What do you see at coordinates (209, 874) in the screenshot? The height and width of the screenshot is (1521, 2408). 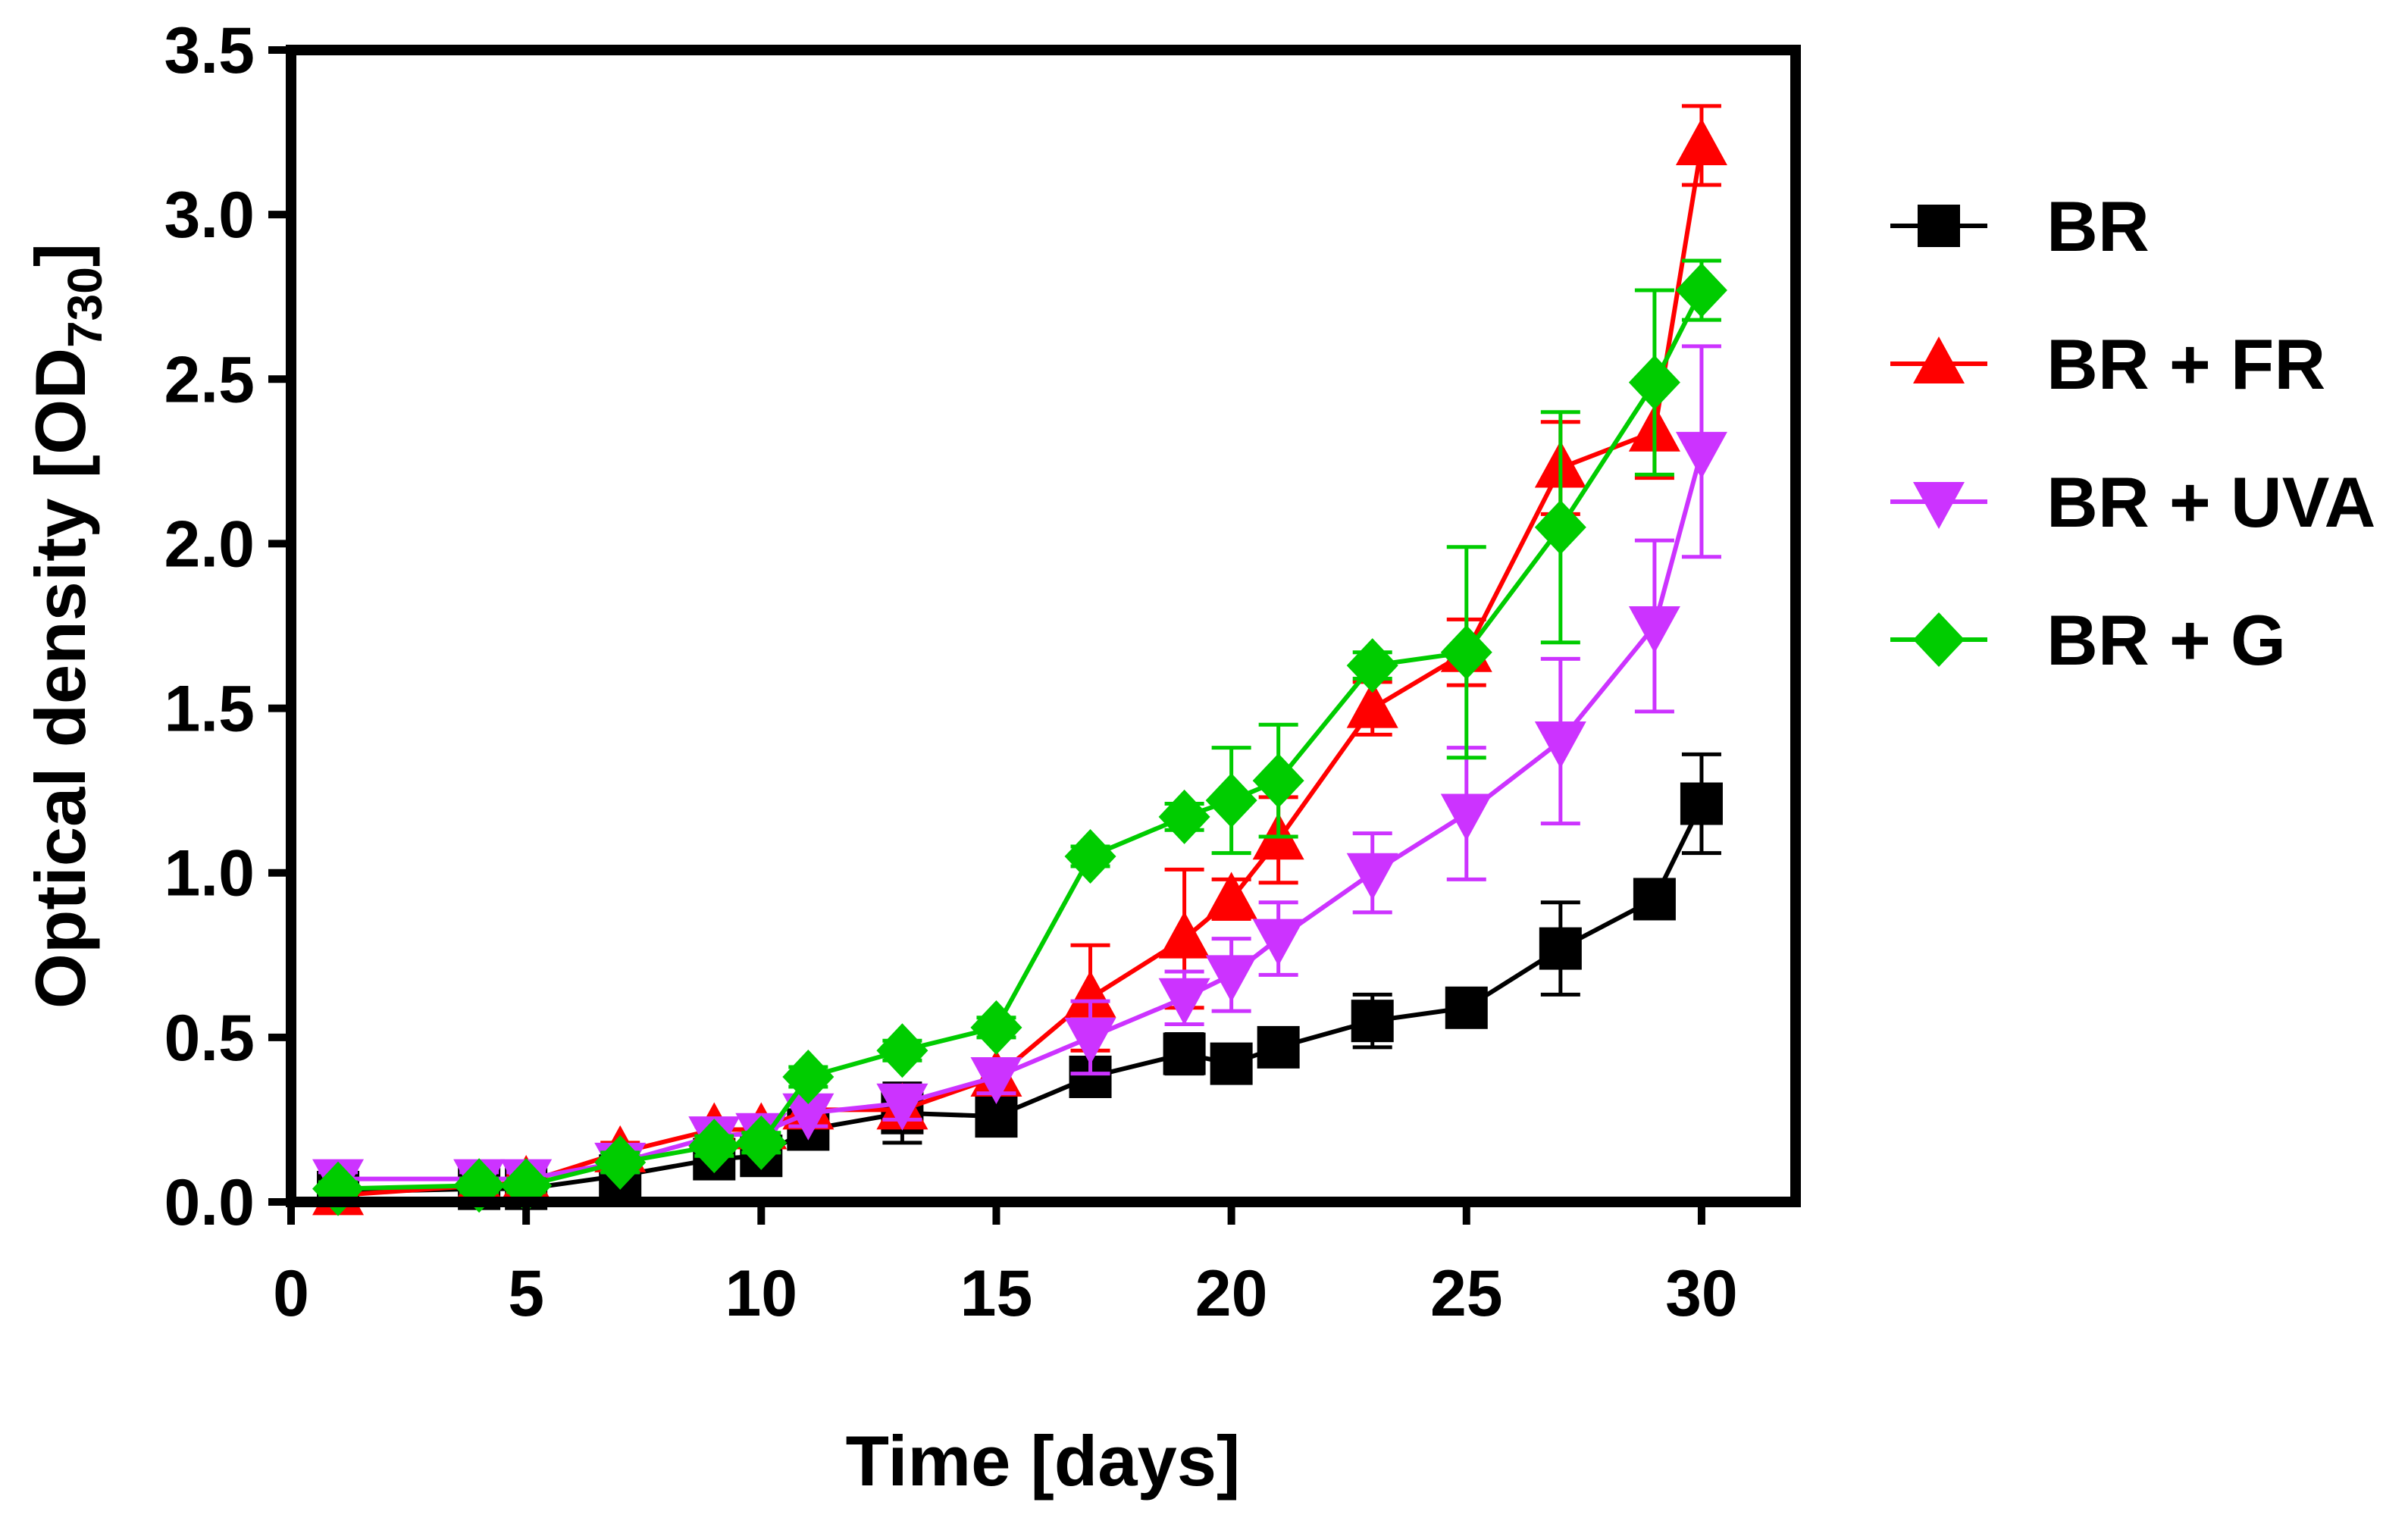 I see `y-tick-label: 1.0` at bounding box center [209, 874].